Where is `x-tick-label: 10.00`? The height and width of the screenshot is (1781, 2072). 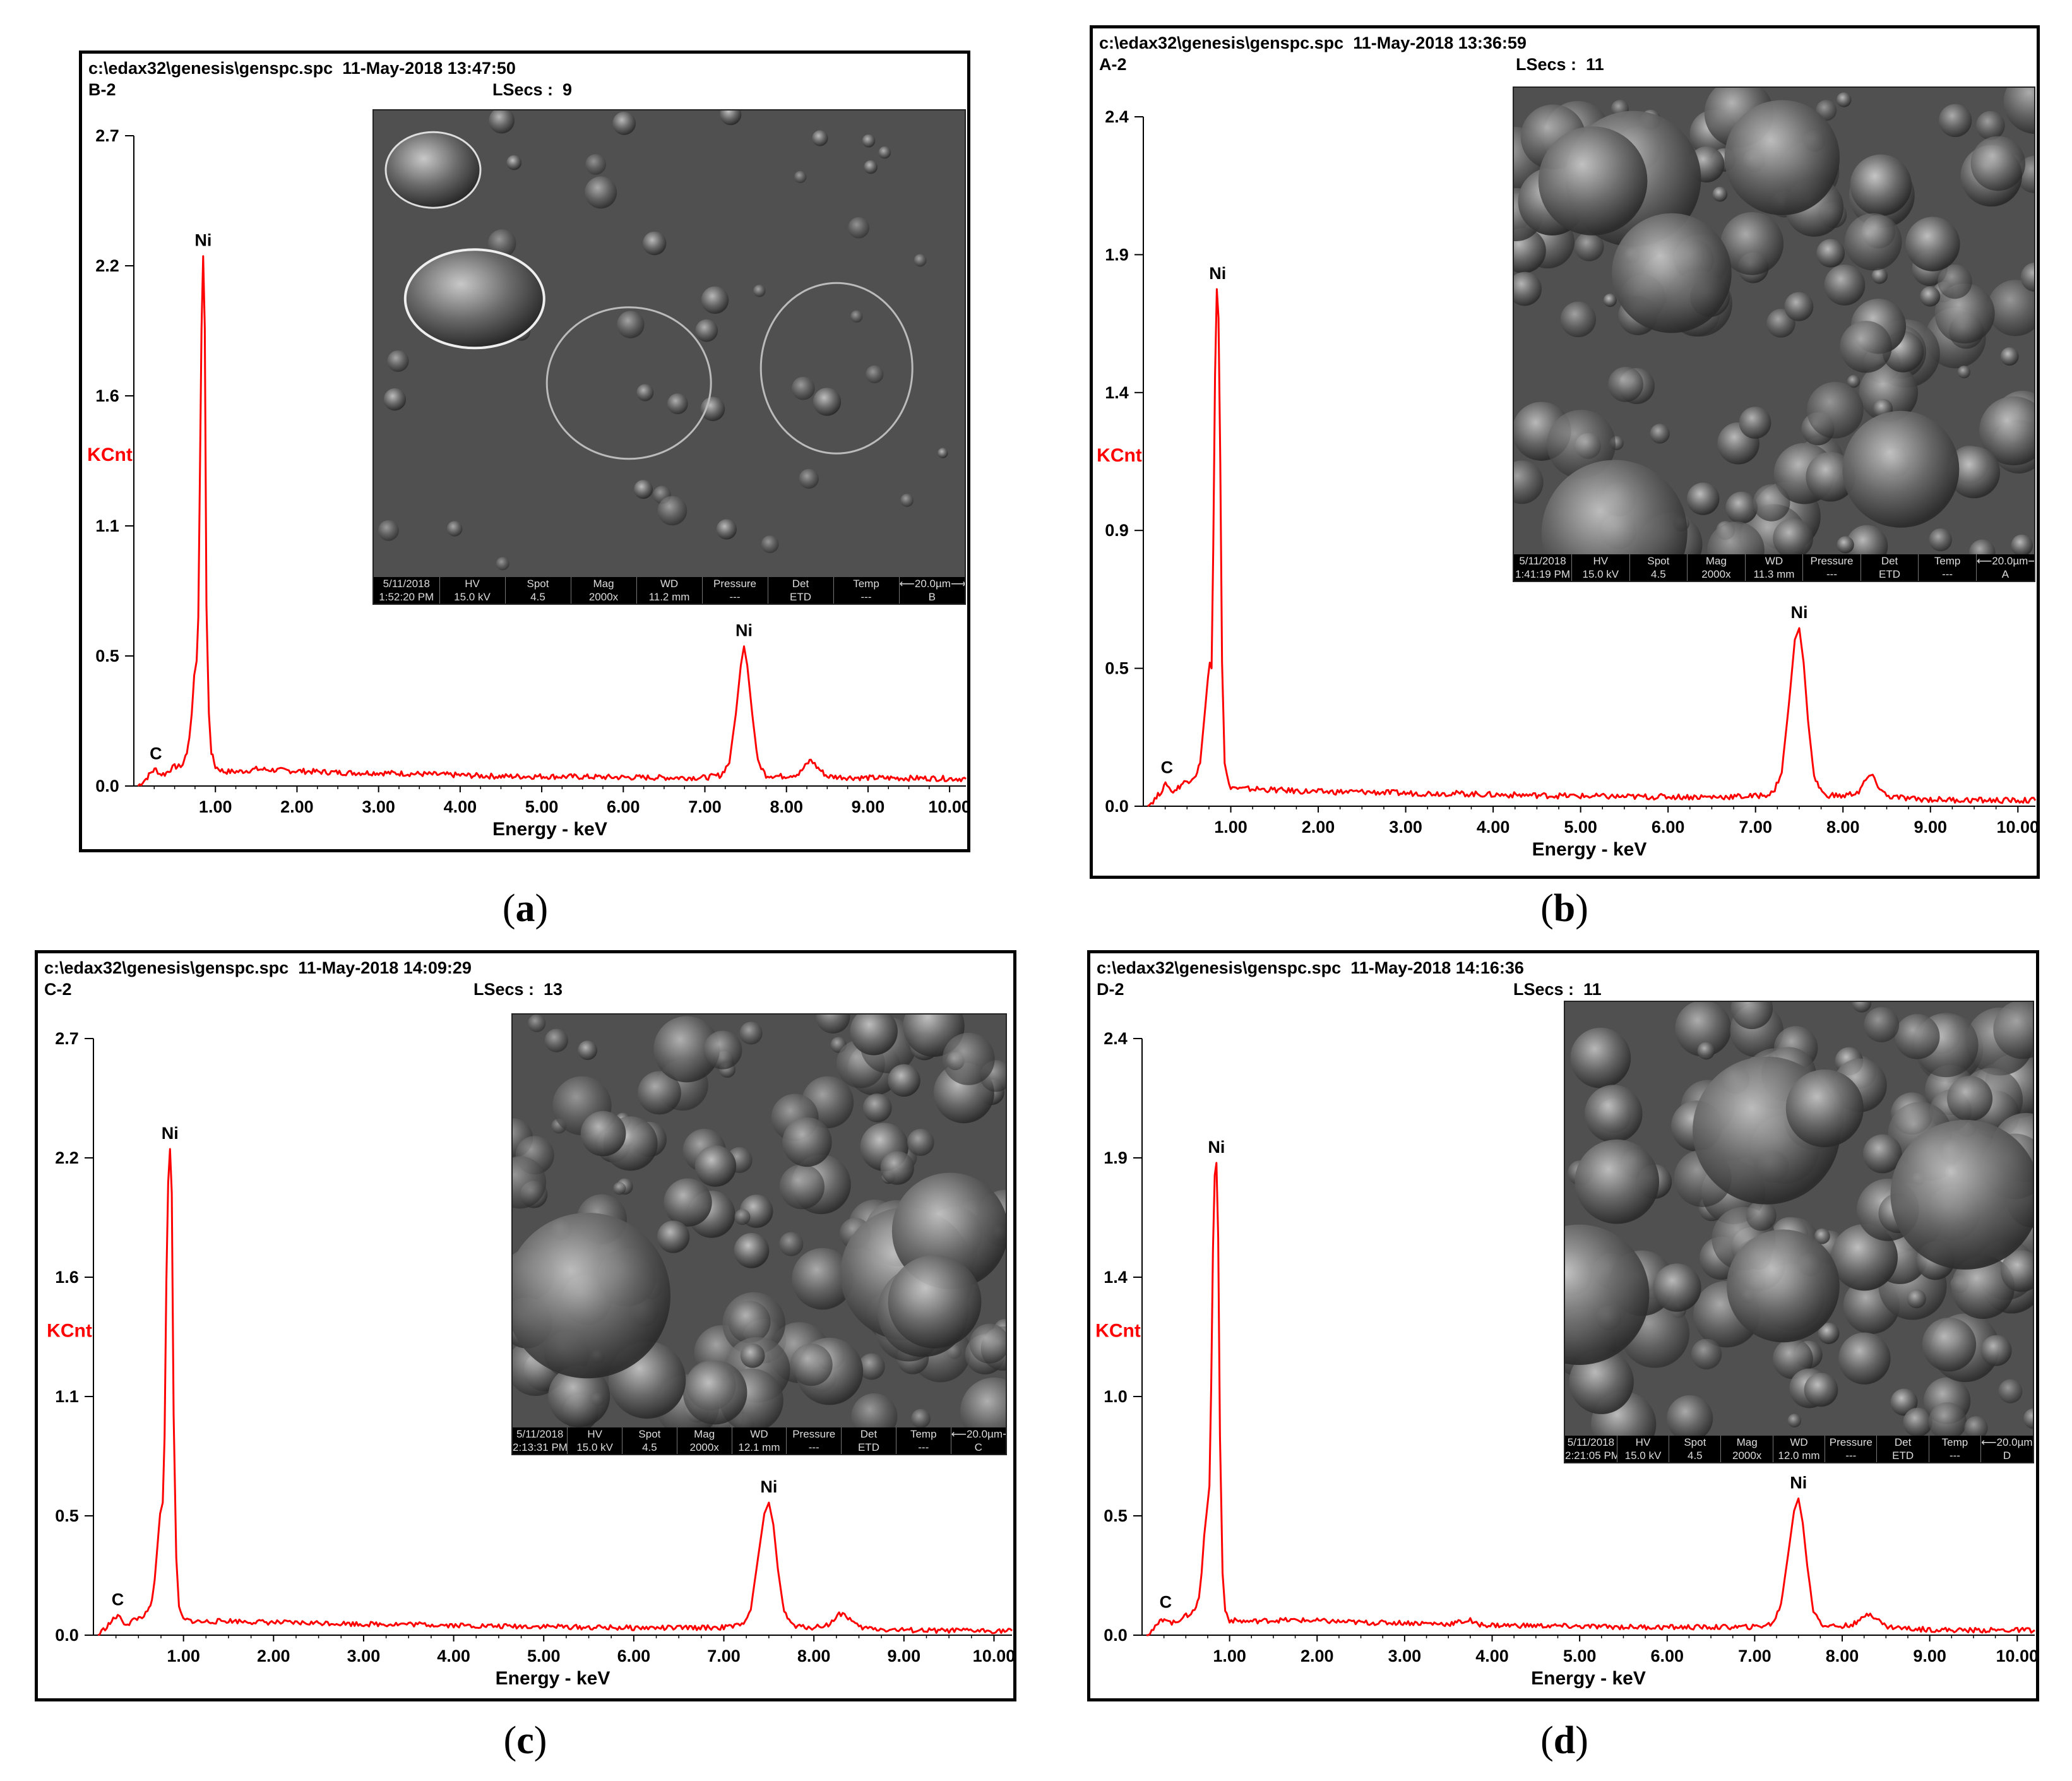
x-tick-label: 10.00 is located at coordinates (950, 806).